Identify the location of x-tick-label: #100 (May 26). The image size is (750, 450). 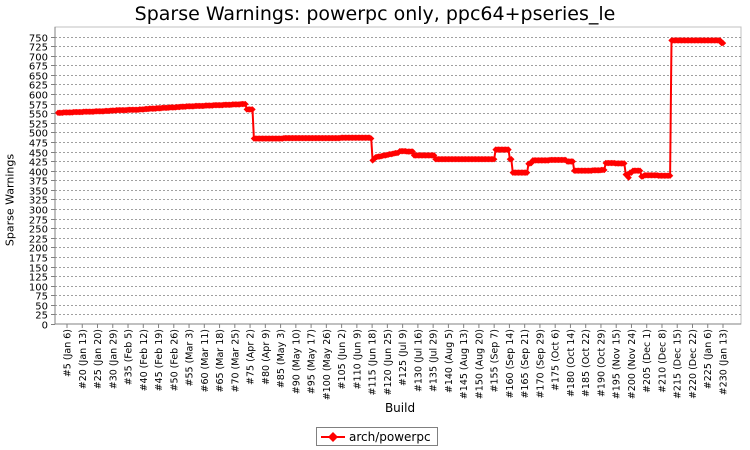
(327, 364).